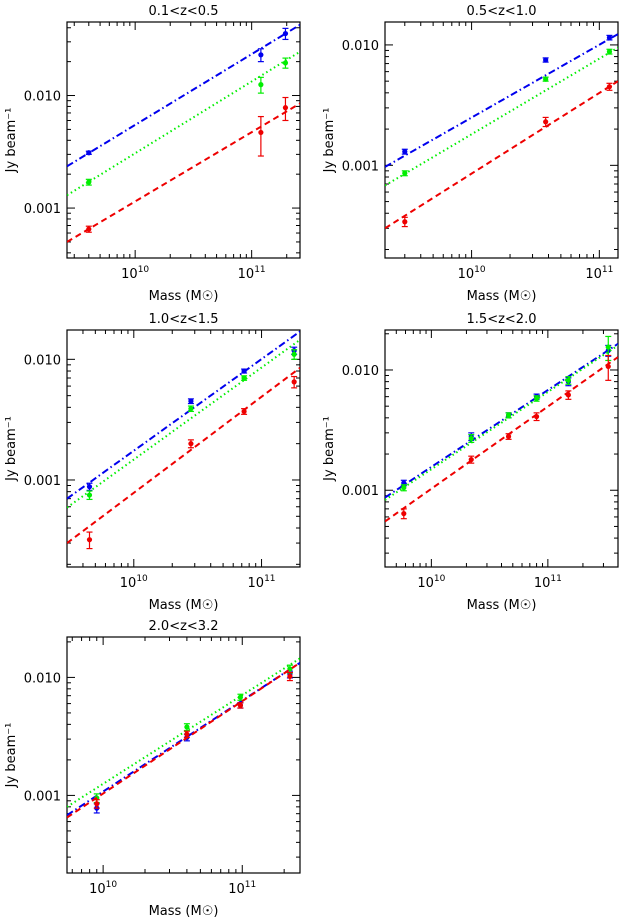 Image resolution: width=628 pixels, height=919 pixels. What do you see at coordinates (502, 11) in the screenshot?
I see `panel-title: 0.5<z<1.0` at bounding box center [502, 11].